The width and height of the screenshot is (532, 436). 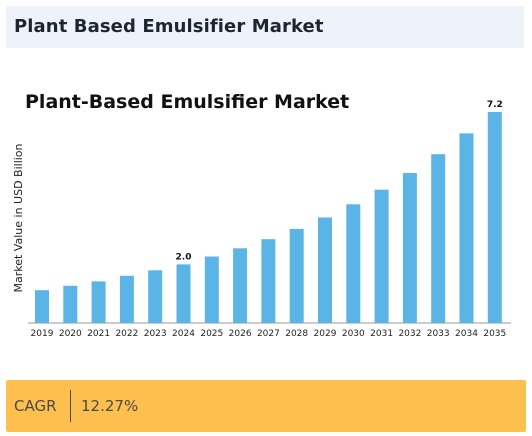 I want to click on bar-2024, so click(x=183, y=293).